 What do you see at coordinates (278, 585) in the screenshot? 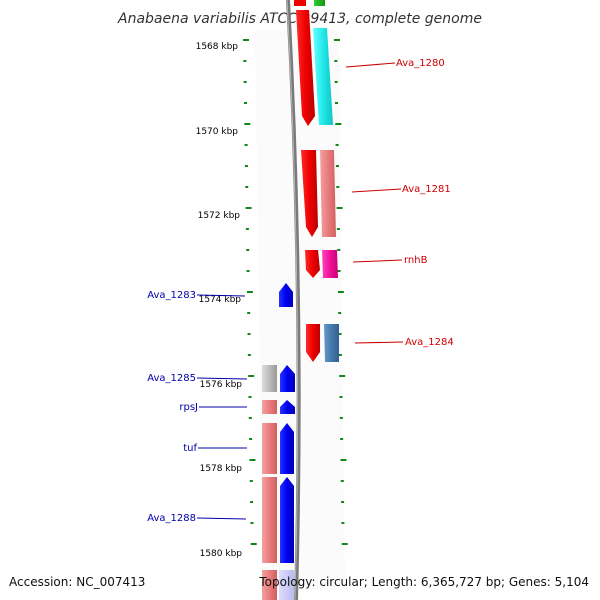
I see `gene-partial-bottom` at bounding box center [278, 585].